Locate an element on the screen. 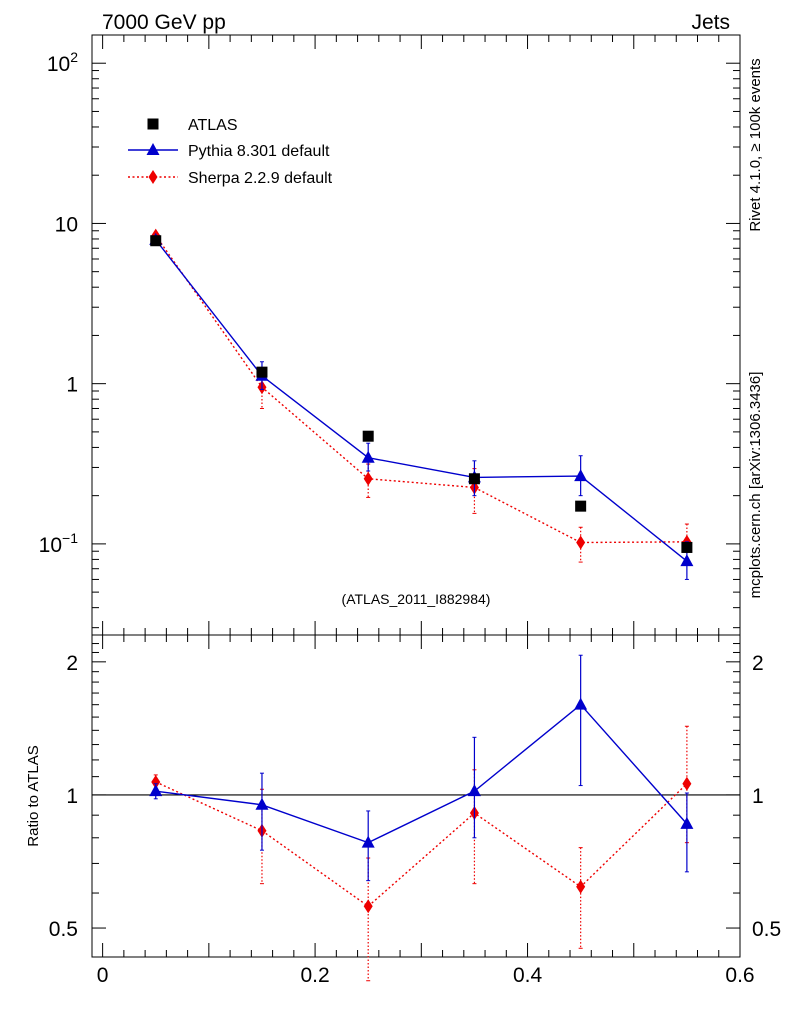  x-tick-label: 0.2 is located at coordinates (314, 975).